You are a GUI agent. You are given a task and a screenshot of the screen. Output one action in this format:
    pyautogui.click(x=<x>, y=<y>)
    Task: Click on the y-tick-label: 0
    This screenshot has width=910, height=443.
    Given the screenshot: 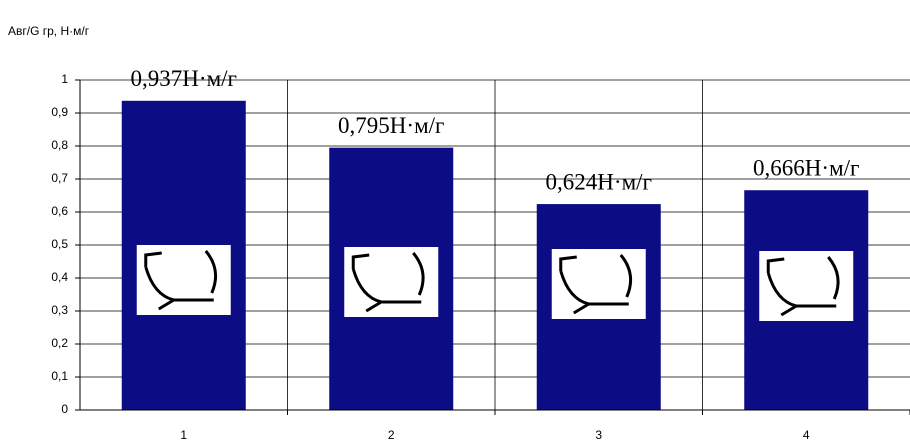 What is the action you would take?
    pyautogui.click(x=64, y=409)
    